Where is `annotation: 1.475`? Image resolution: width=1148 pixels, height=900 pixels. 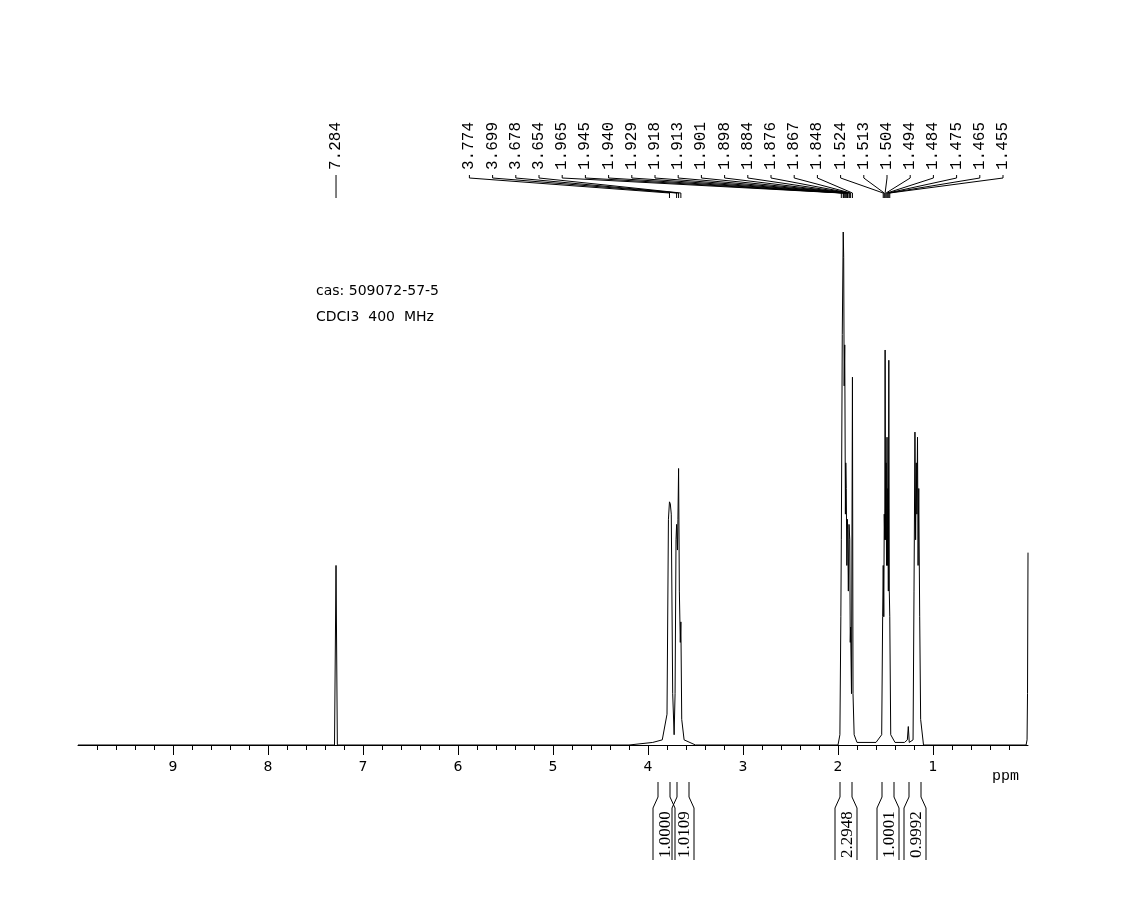 annotation: 1.475 is located at coordinates (956, 145).